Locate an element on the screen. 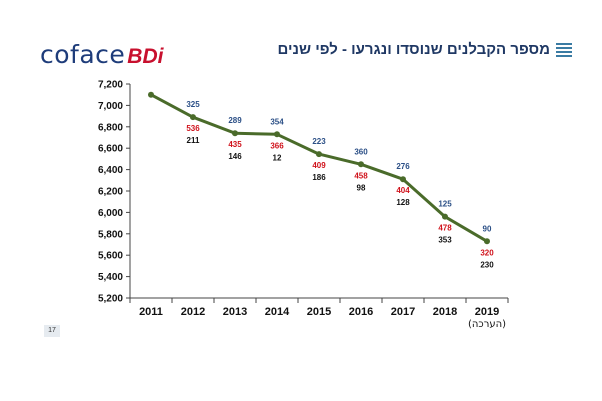 Image resolution: width=602 pixels, height=401 pixels. page-number: 17 is located at coordinates (52, 331).